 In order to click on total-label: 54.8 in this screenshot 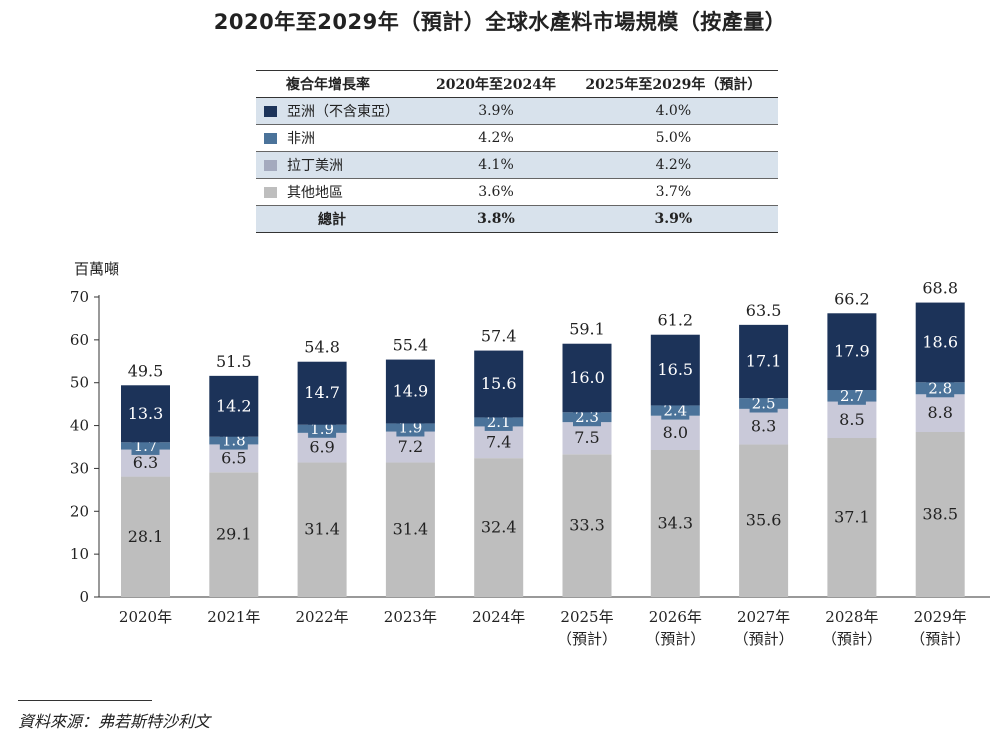, I will do `click(322, 347)`.